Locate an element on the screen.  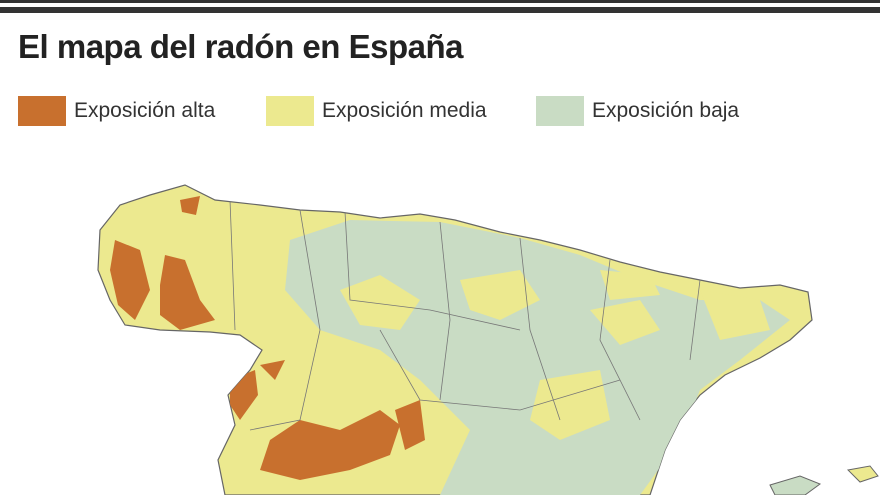
legend-item: Exposición baja is located at coordinates (637, 111).